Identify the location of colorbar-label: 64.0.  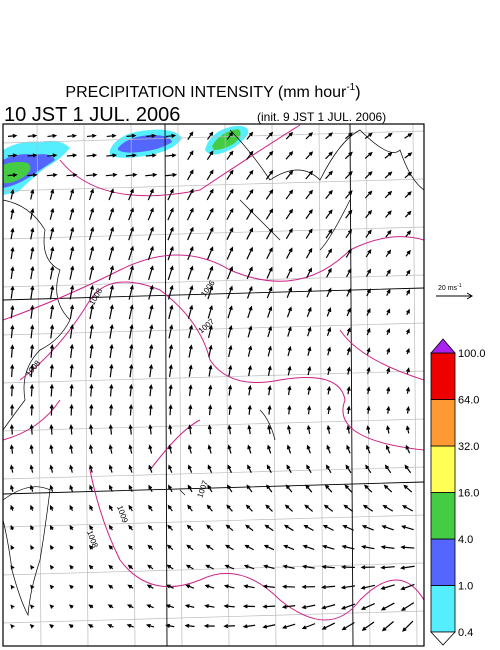
(468, 401).